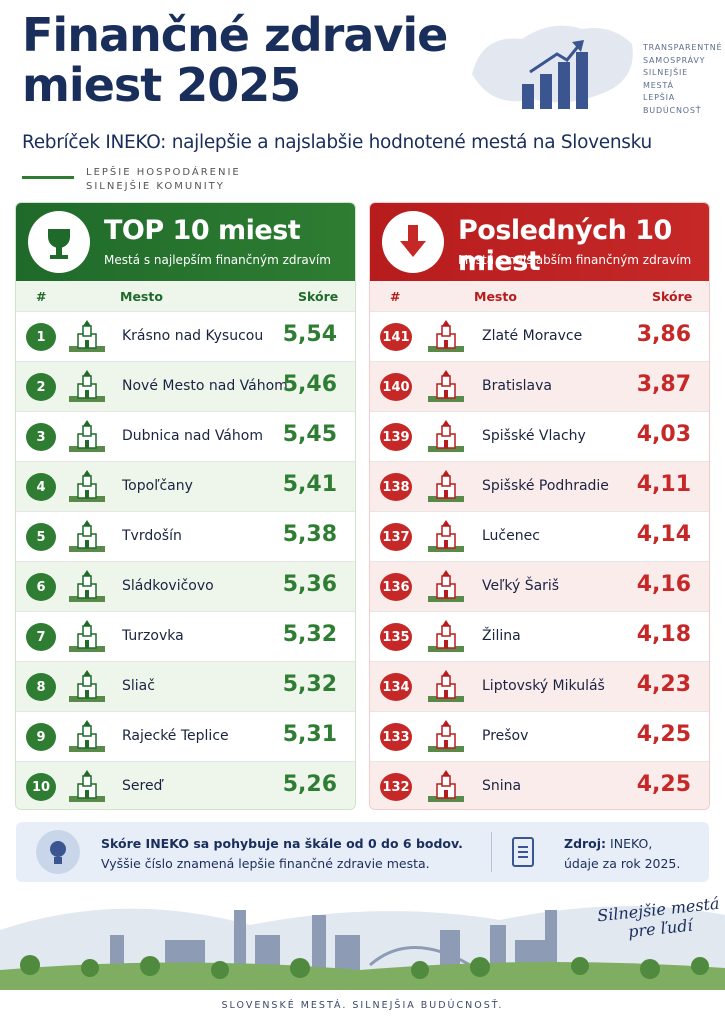 The image size is (725, 1024). What do you see at coordinates (413, 242) in the screenshot?
I see `panel-icon` at bounding box center [413, 242].